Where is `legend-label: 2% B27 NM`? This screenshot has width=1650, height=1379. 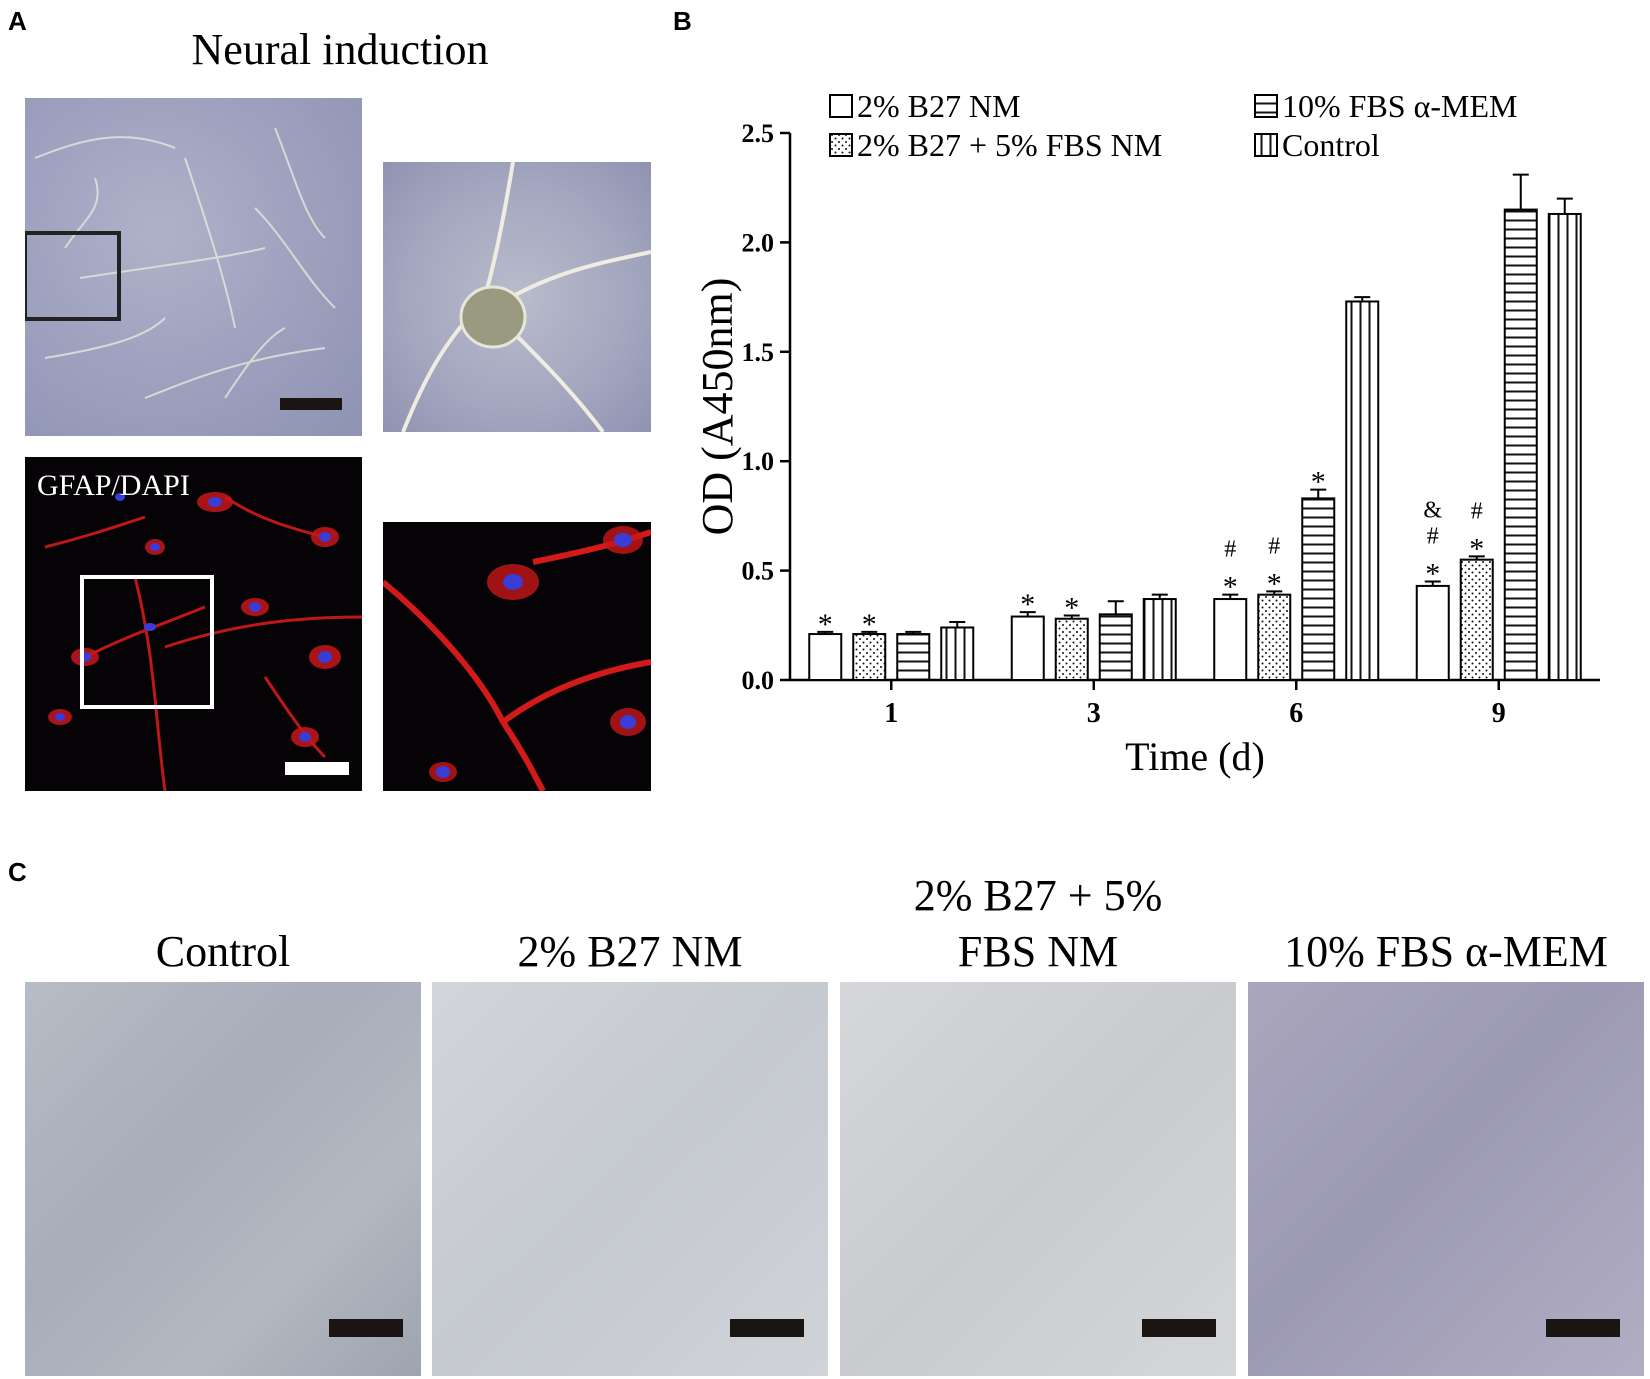
legend-label: 2% B27 NM is located at coordinates (939, 106).